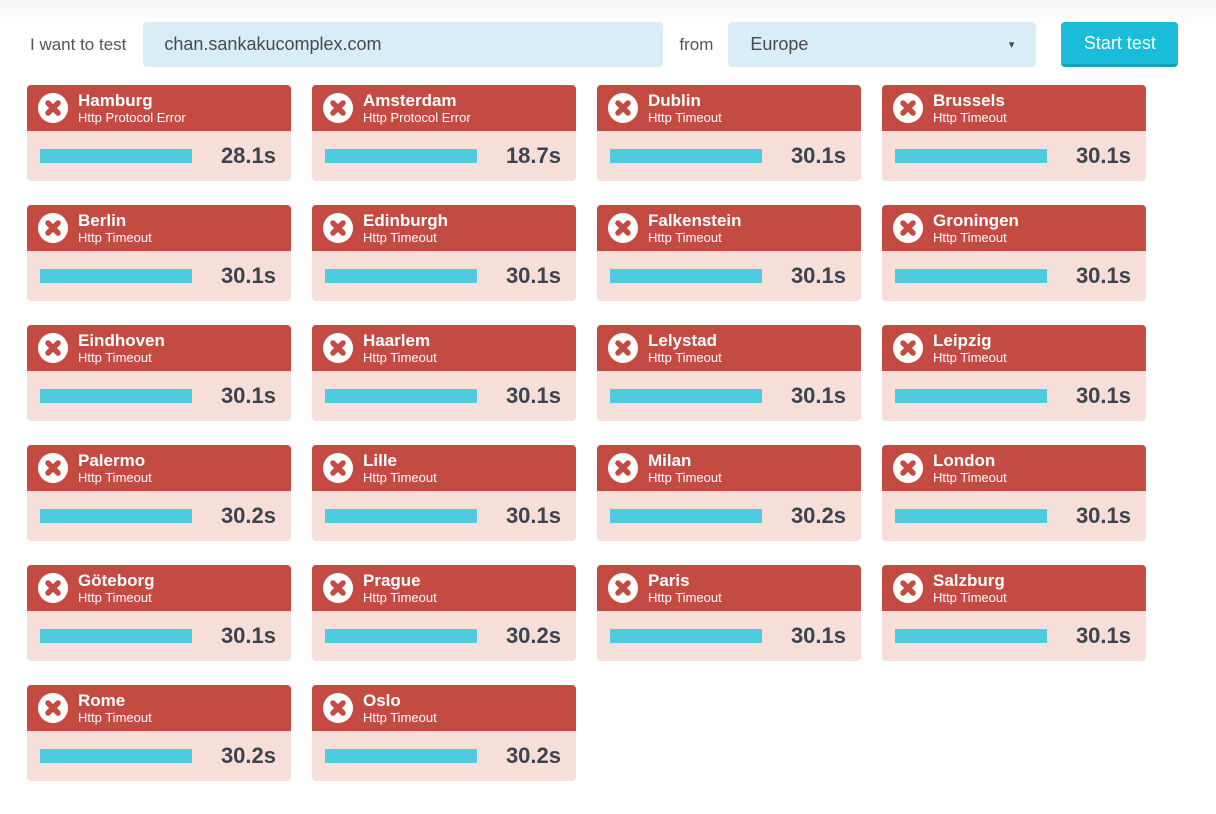 This screenshot has width=1216, height=814. I want to click on city-name: Berlin, so click(102, 220).